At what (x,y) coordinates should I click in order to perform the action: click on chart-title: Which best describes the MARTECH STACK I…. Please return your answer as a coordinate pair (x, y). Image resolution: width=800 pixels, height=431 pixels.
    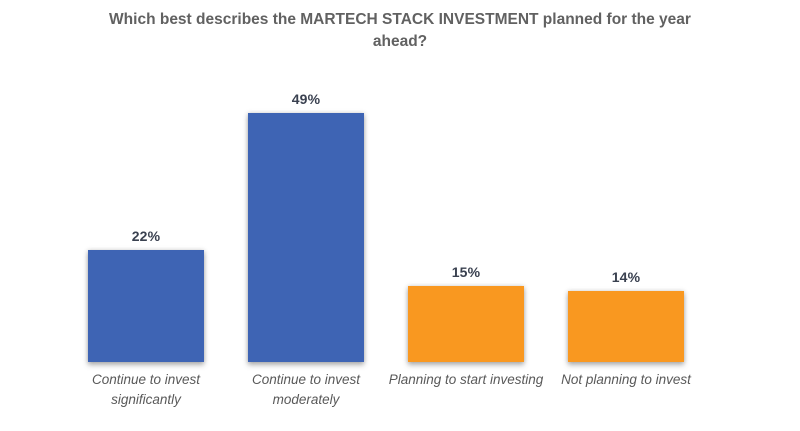
    Looking at the image, I should click on (400, 30).